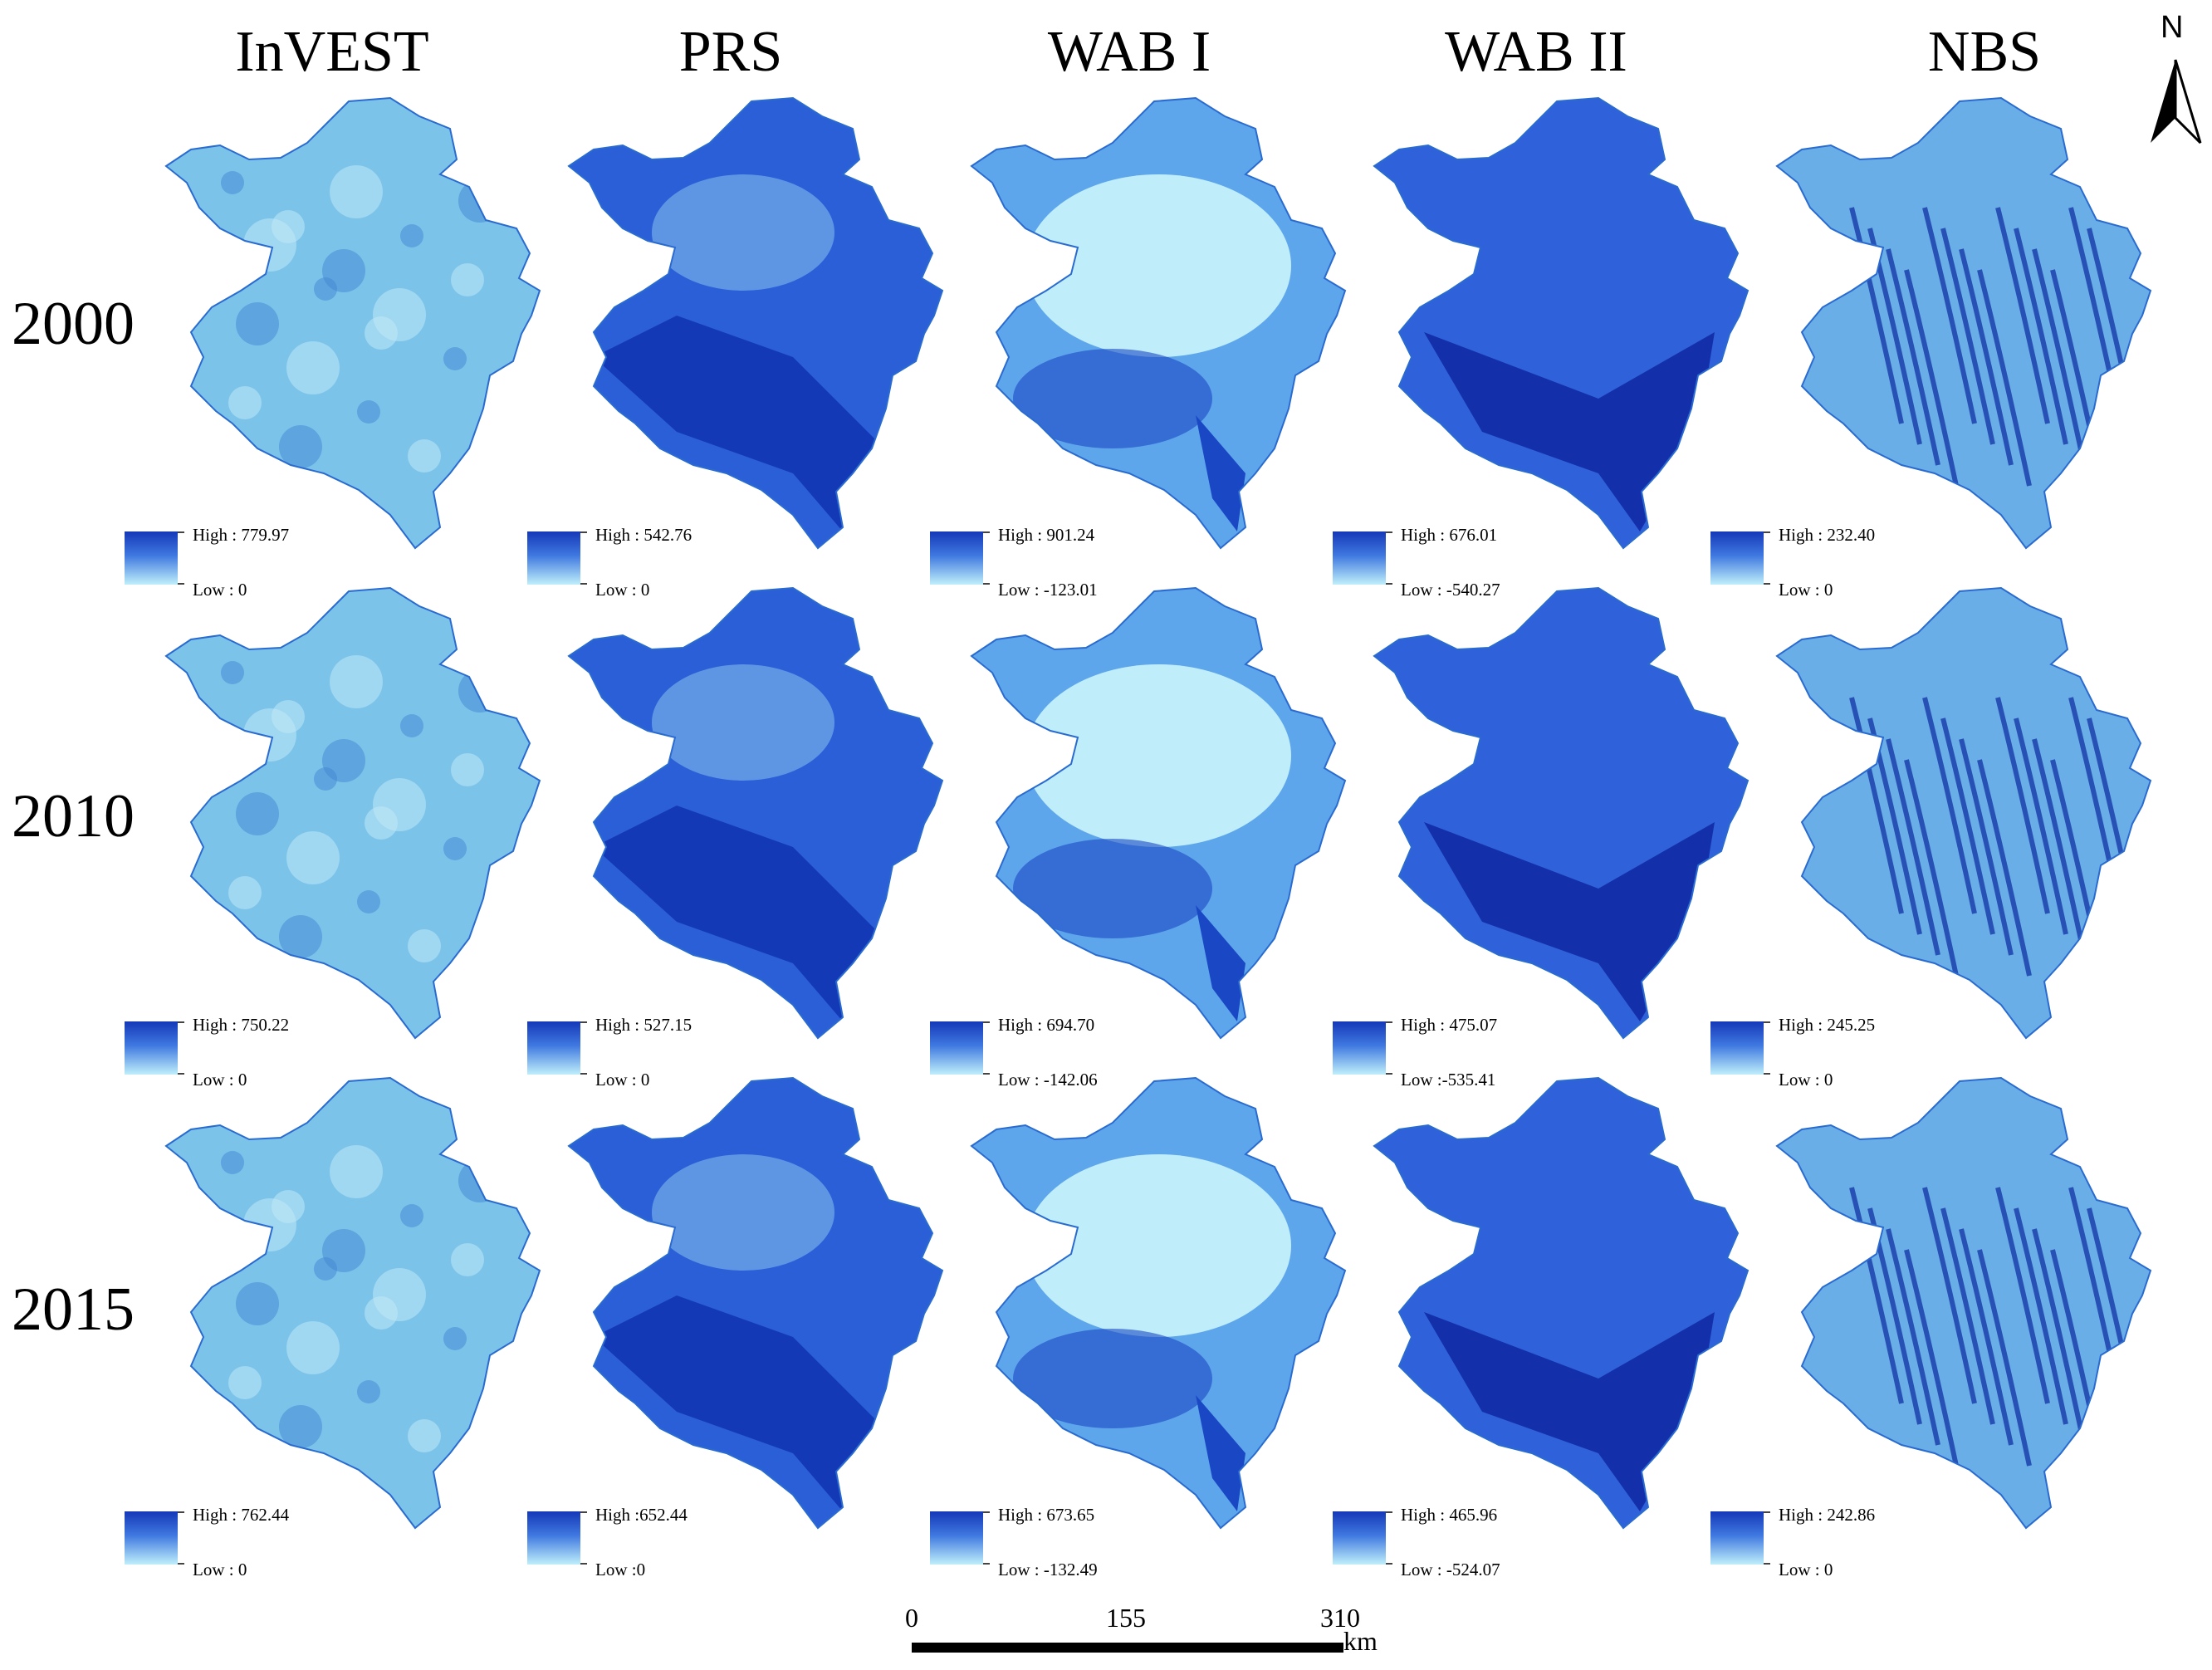 The width and height of the screenshot is (2212, 1670). Describe the element at coordinates (2176, 101) in the screenshot. I see `north-arrow-icon` at that location.